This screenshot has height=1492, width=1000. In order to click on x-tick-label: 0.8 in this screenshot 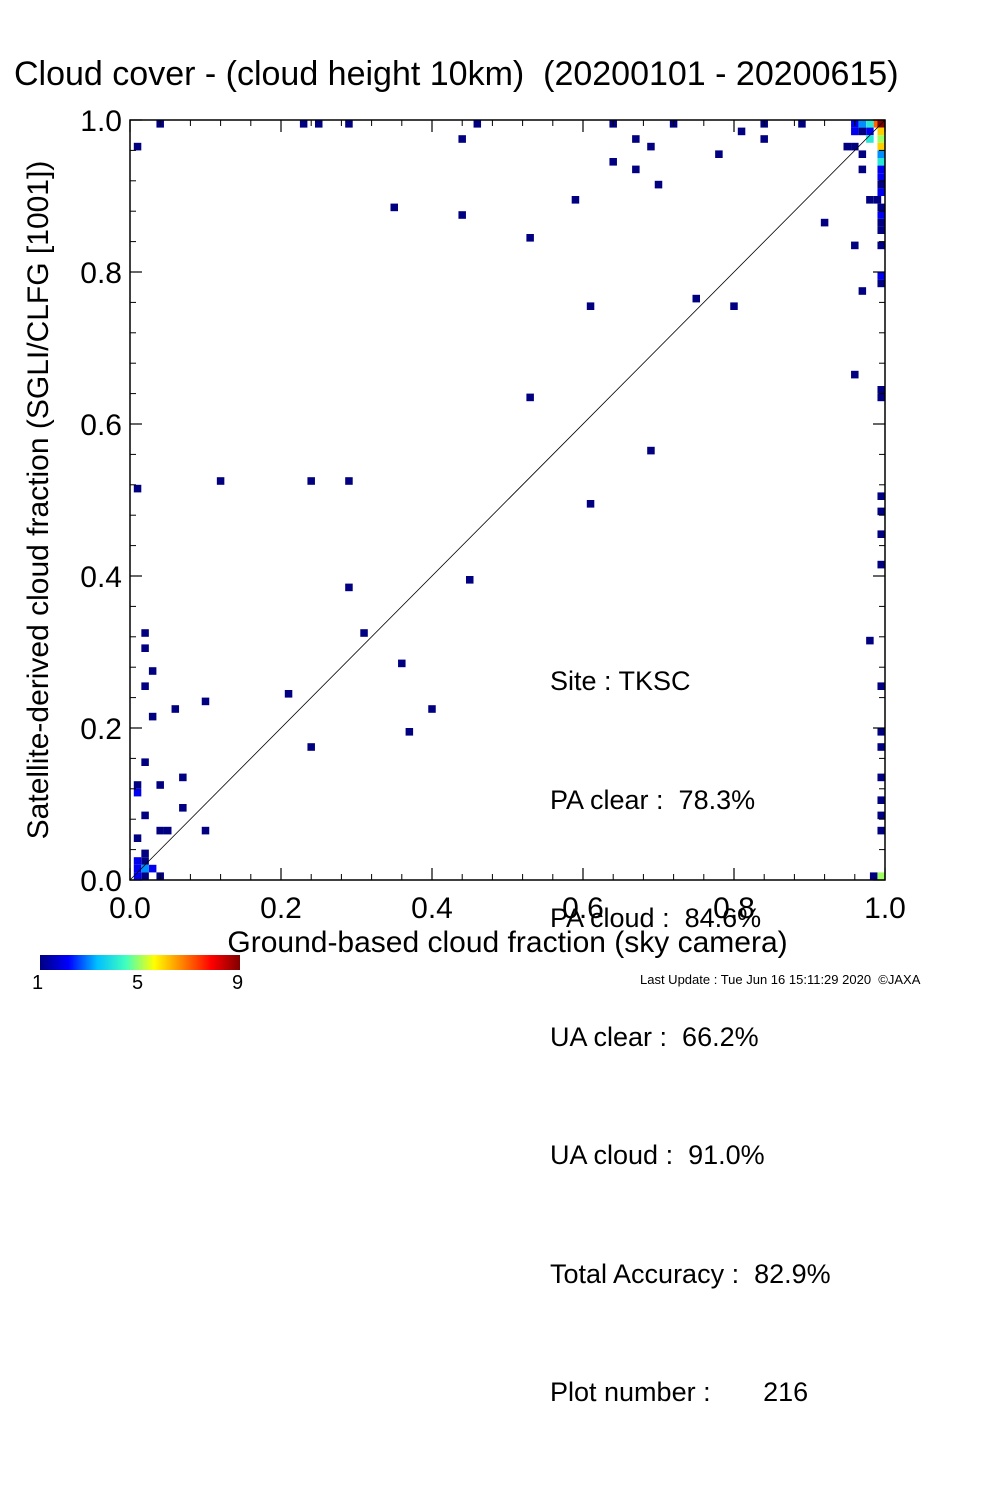, I will do `click(734, 908)`.